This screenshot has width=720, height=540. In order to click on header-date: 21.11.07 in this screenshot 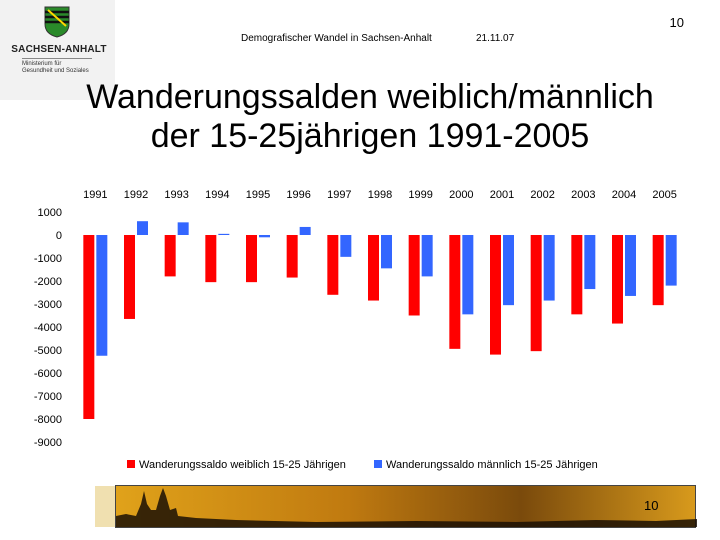, I will do `click(495, 38)`.